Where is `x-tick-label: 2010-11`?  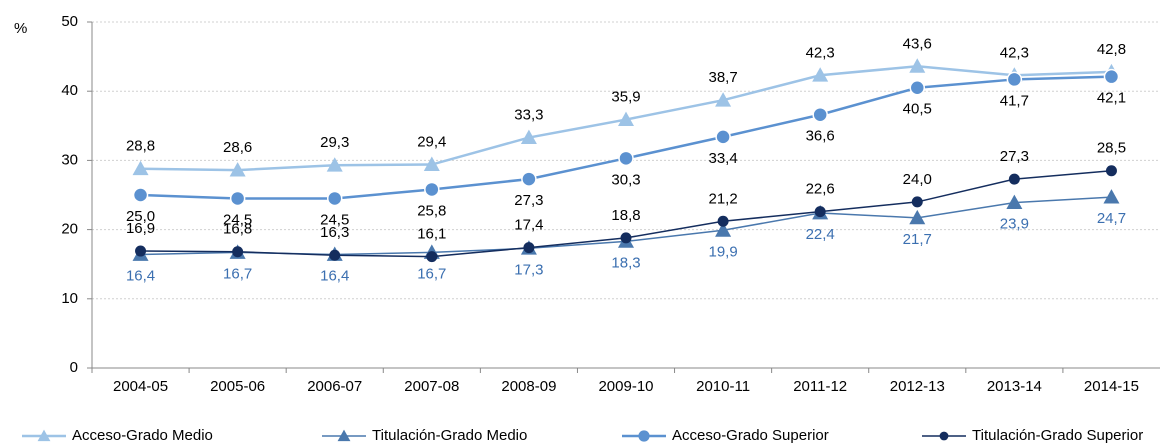 x-tick-label: 2010-11 is located at coordinates (723, 386).